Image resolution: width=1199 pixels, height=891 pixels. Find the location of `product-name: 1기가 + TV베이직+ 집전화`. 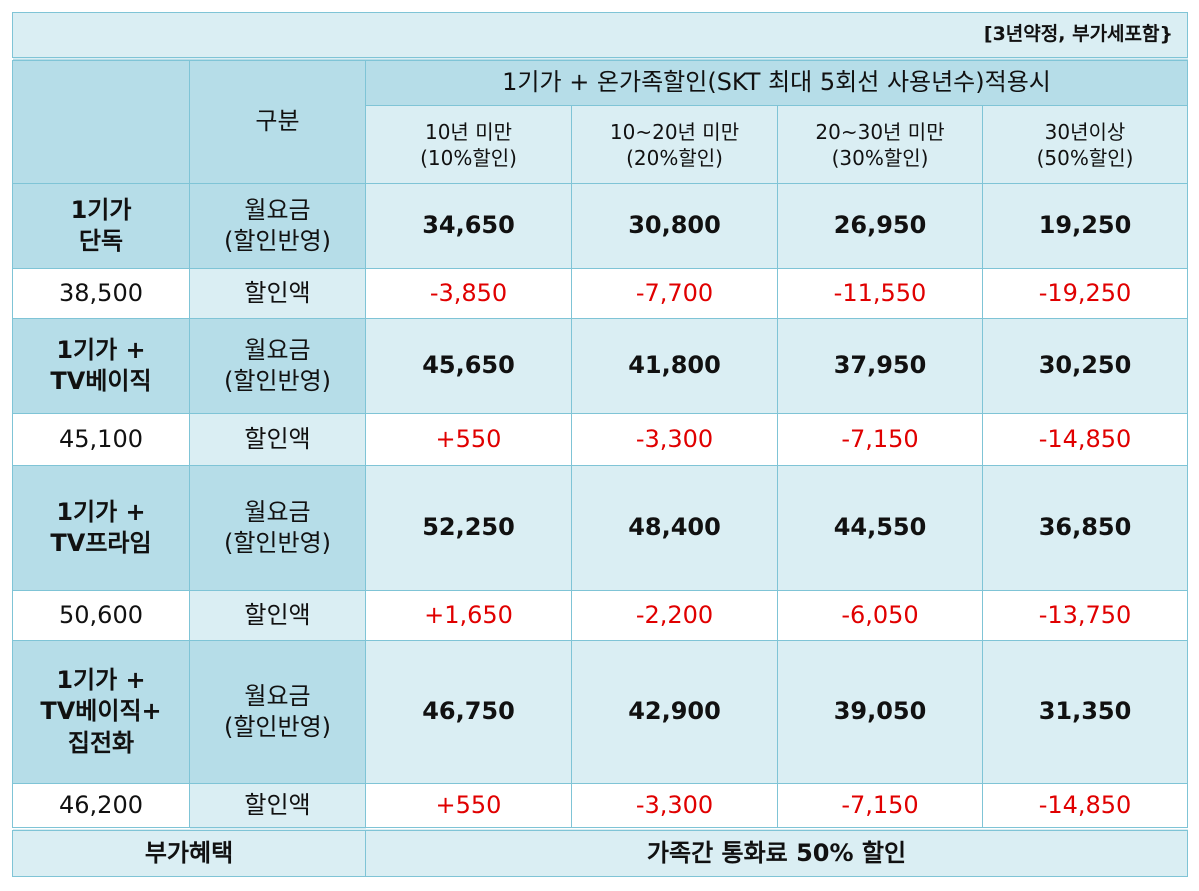

product-name: 1기가 + TV베이직+ 집전화 is located at coordinates (101, 712).